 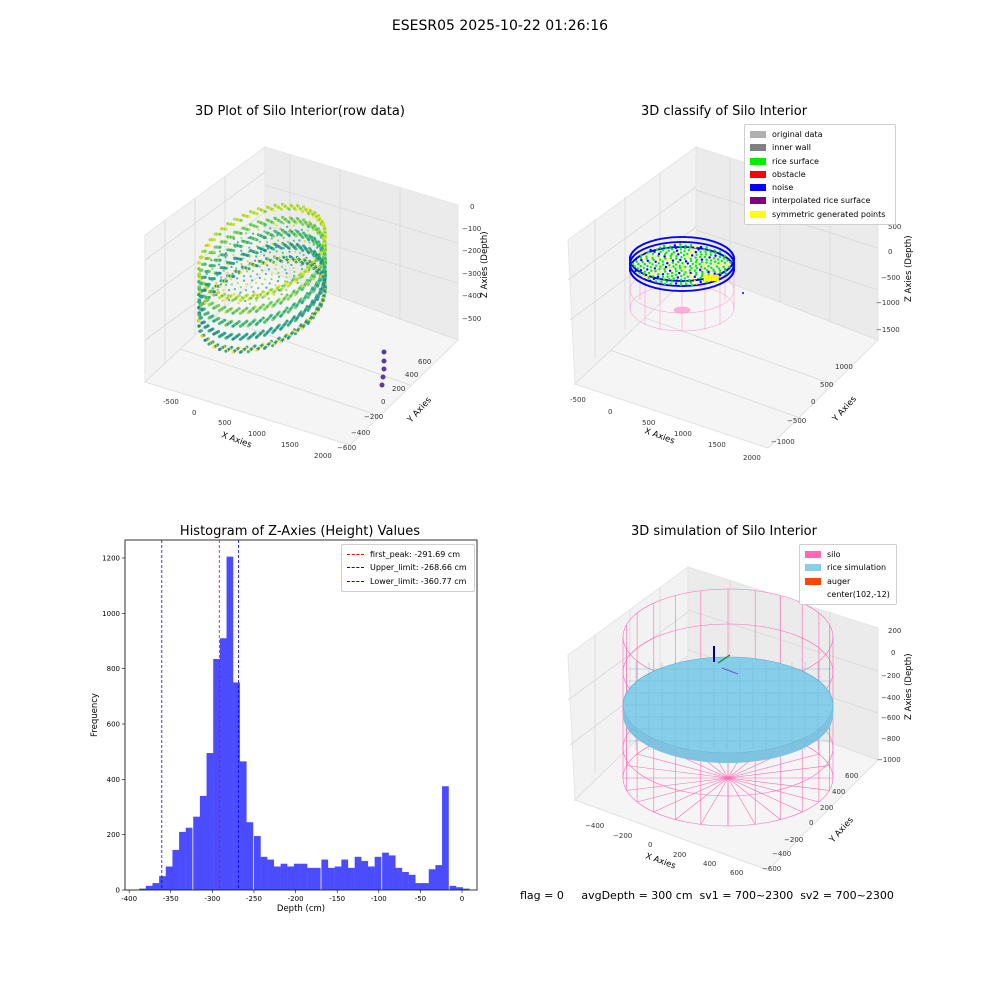 What do you see at coordinates (709, 864) in the screenshot?
I see `x-tick: 400` at bounding box center [709, 864].